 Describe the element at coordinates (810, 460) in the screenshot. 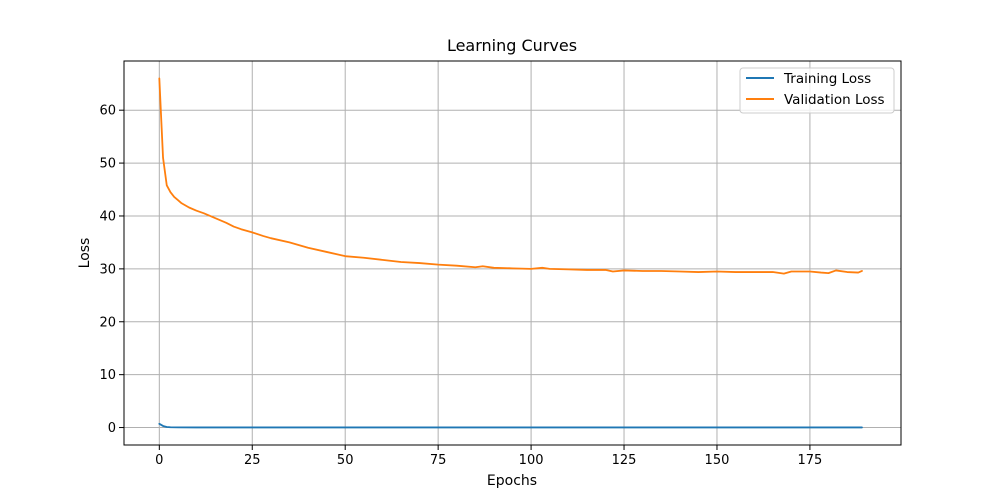

I see `x-tick-label: 175` at that location.